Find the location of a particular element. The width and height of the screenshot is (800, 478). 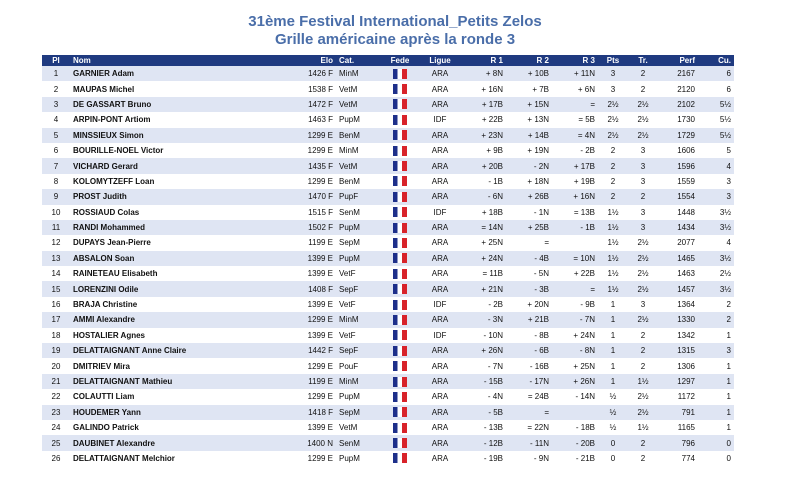

player-name: RAINETEAU Elisabeth is located at coordinates (115, 274).